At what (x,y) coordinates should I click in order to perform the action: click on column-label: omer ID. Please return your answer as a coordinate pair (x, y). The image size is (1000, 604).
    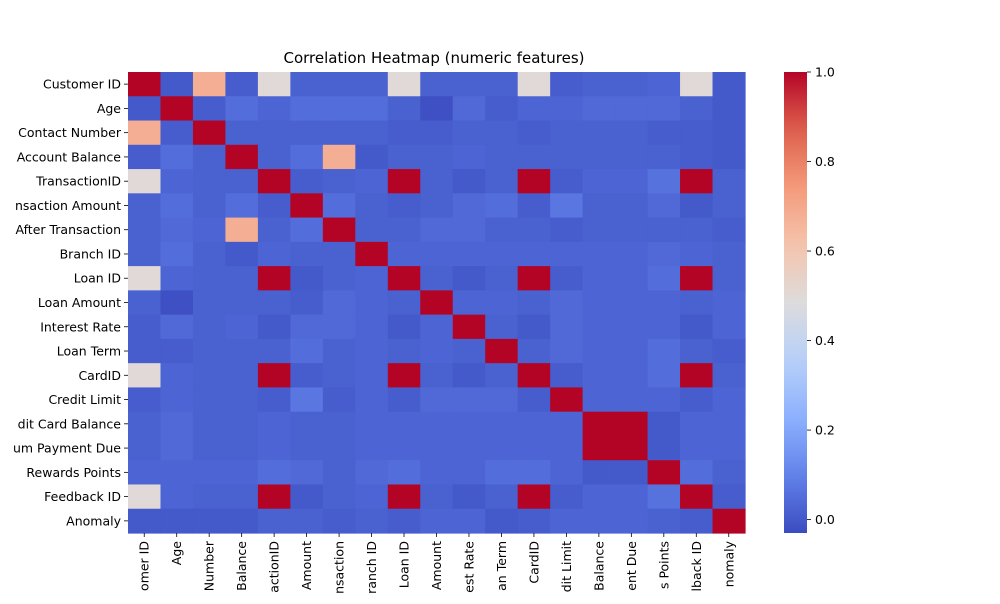
    Looking at the image, I should click on (144, 566).